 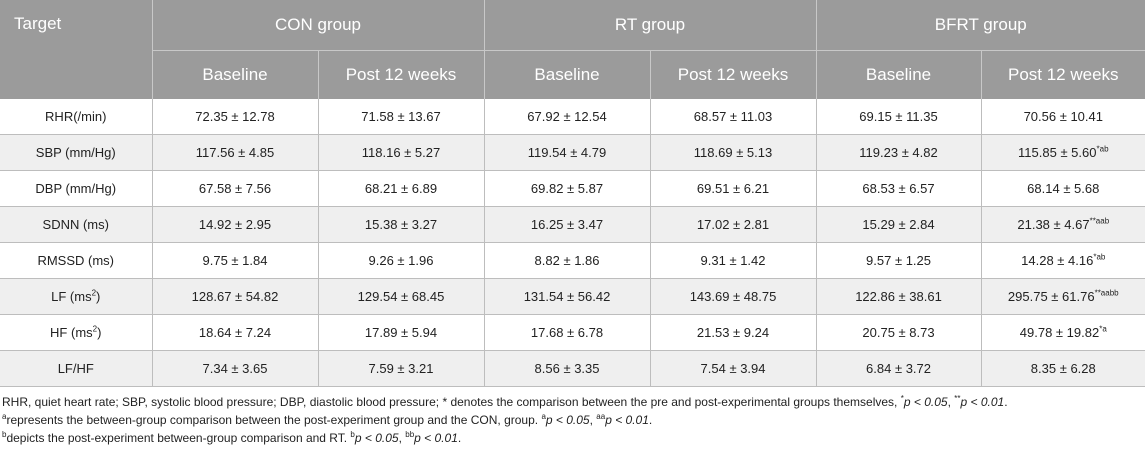 What do you see at coordinates (898, 188) in the screenshot?
I see `table-cell: 68.53 ± 6.57` at bounding box center [898, 188].